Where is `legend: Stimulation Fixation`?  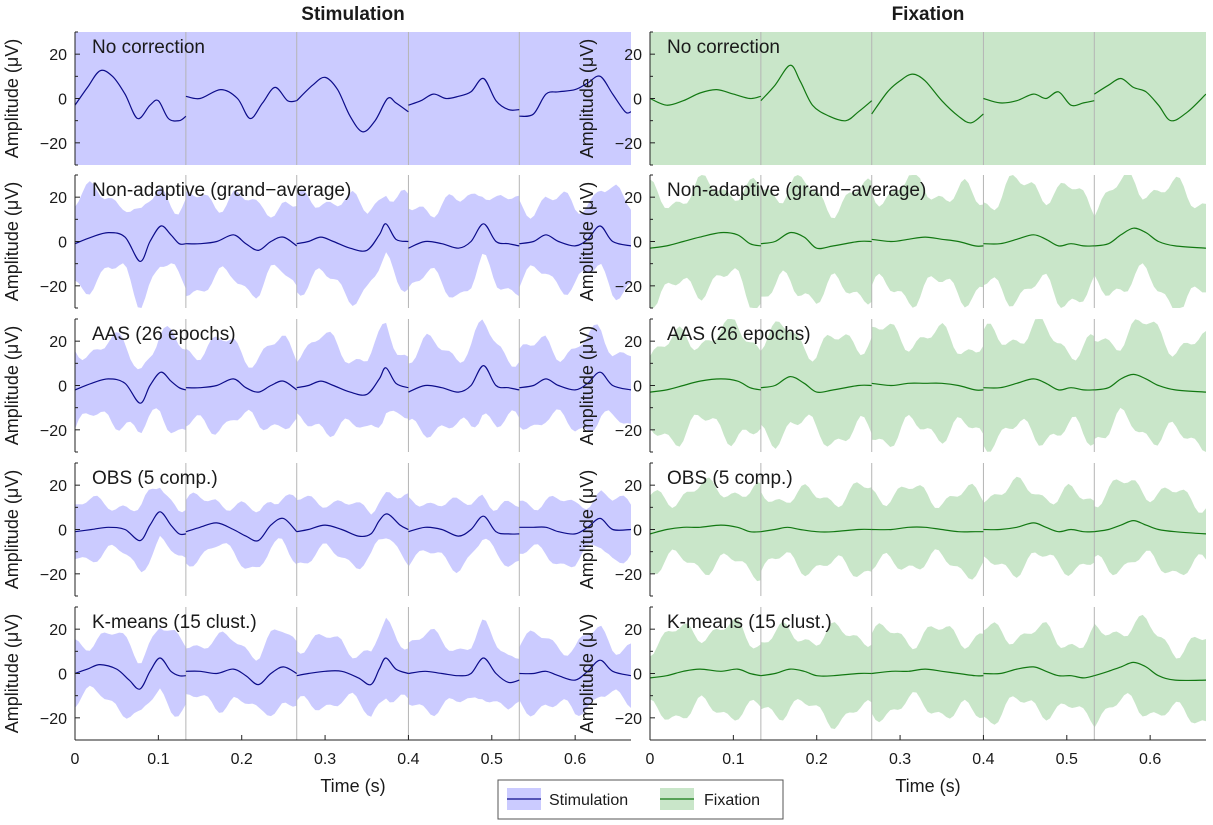 legend: Stimulation Fixation is located at coordinates (640, 799).